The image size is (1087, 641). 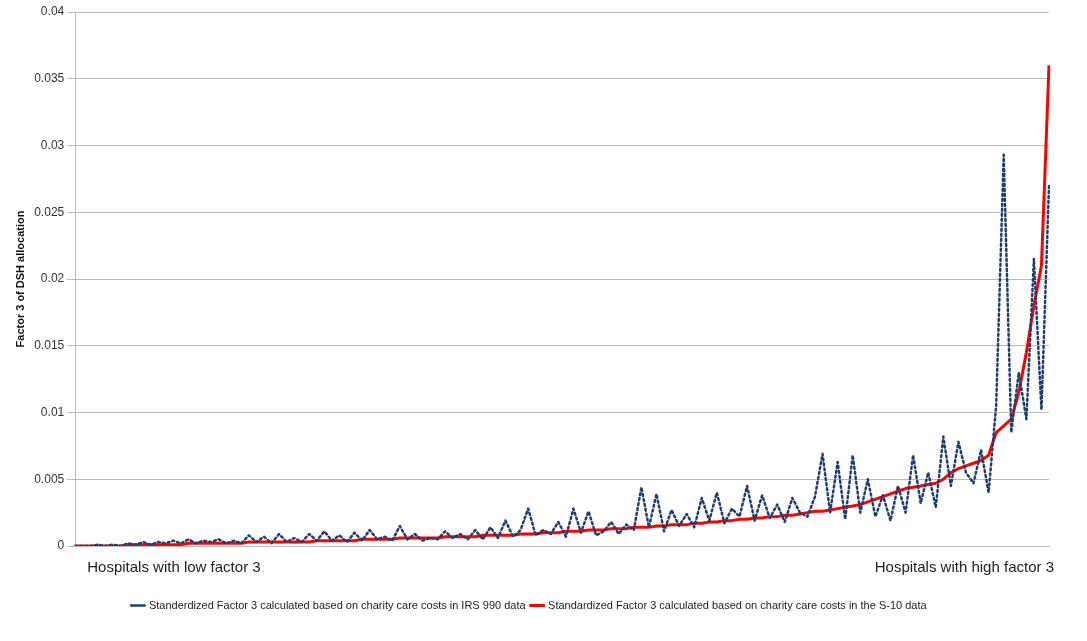 I want to click on y-tick-label: 0.035, so click(x=49, y=78).